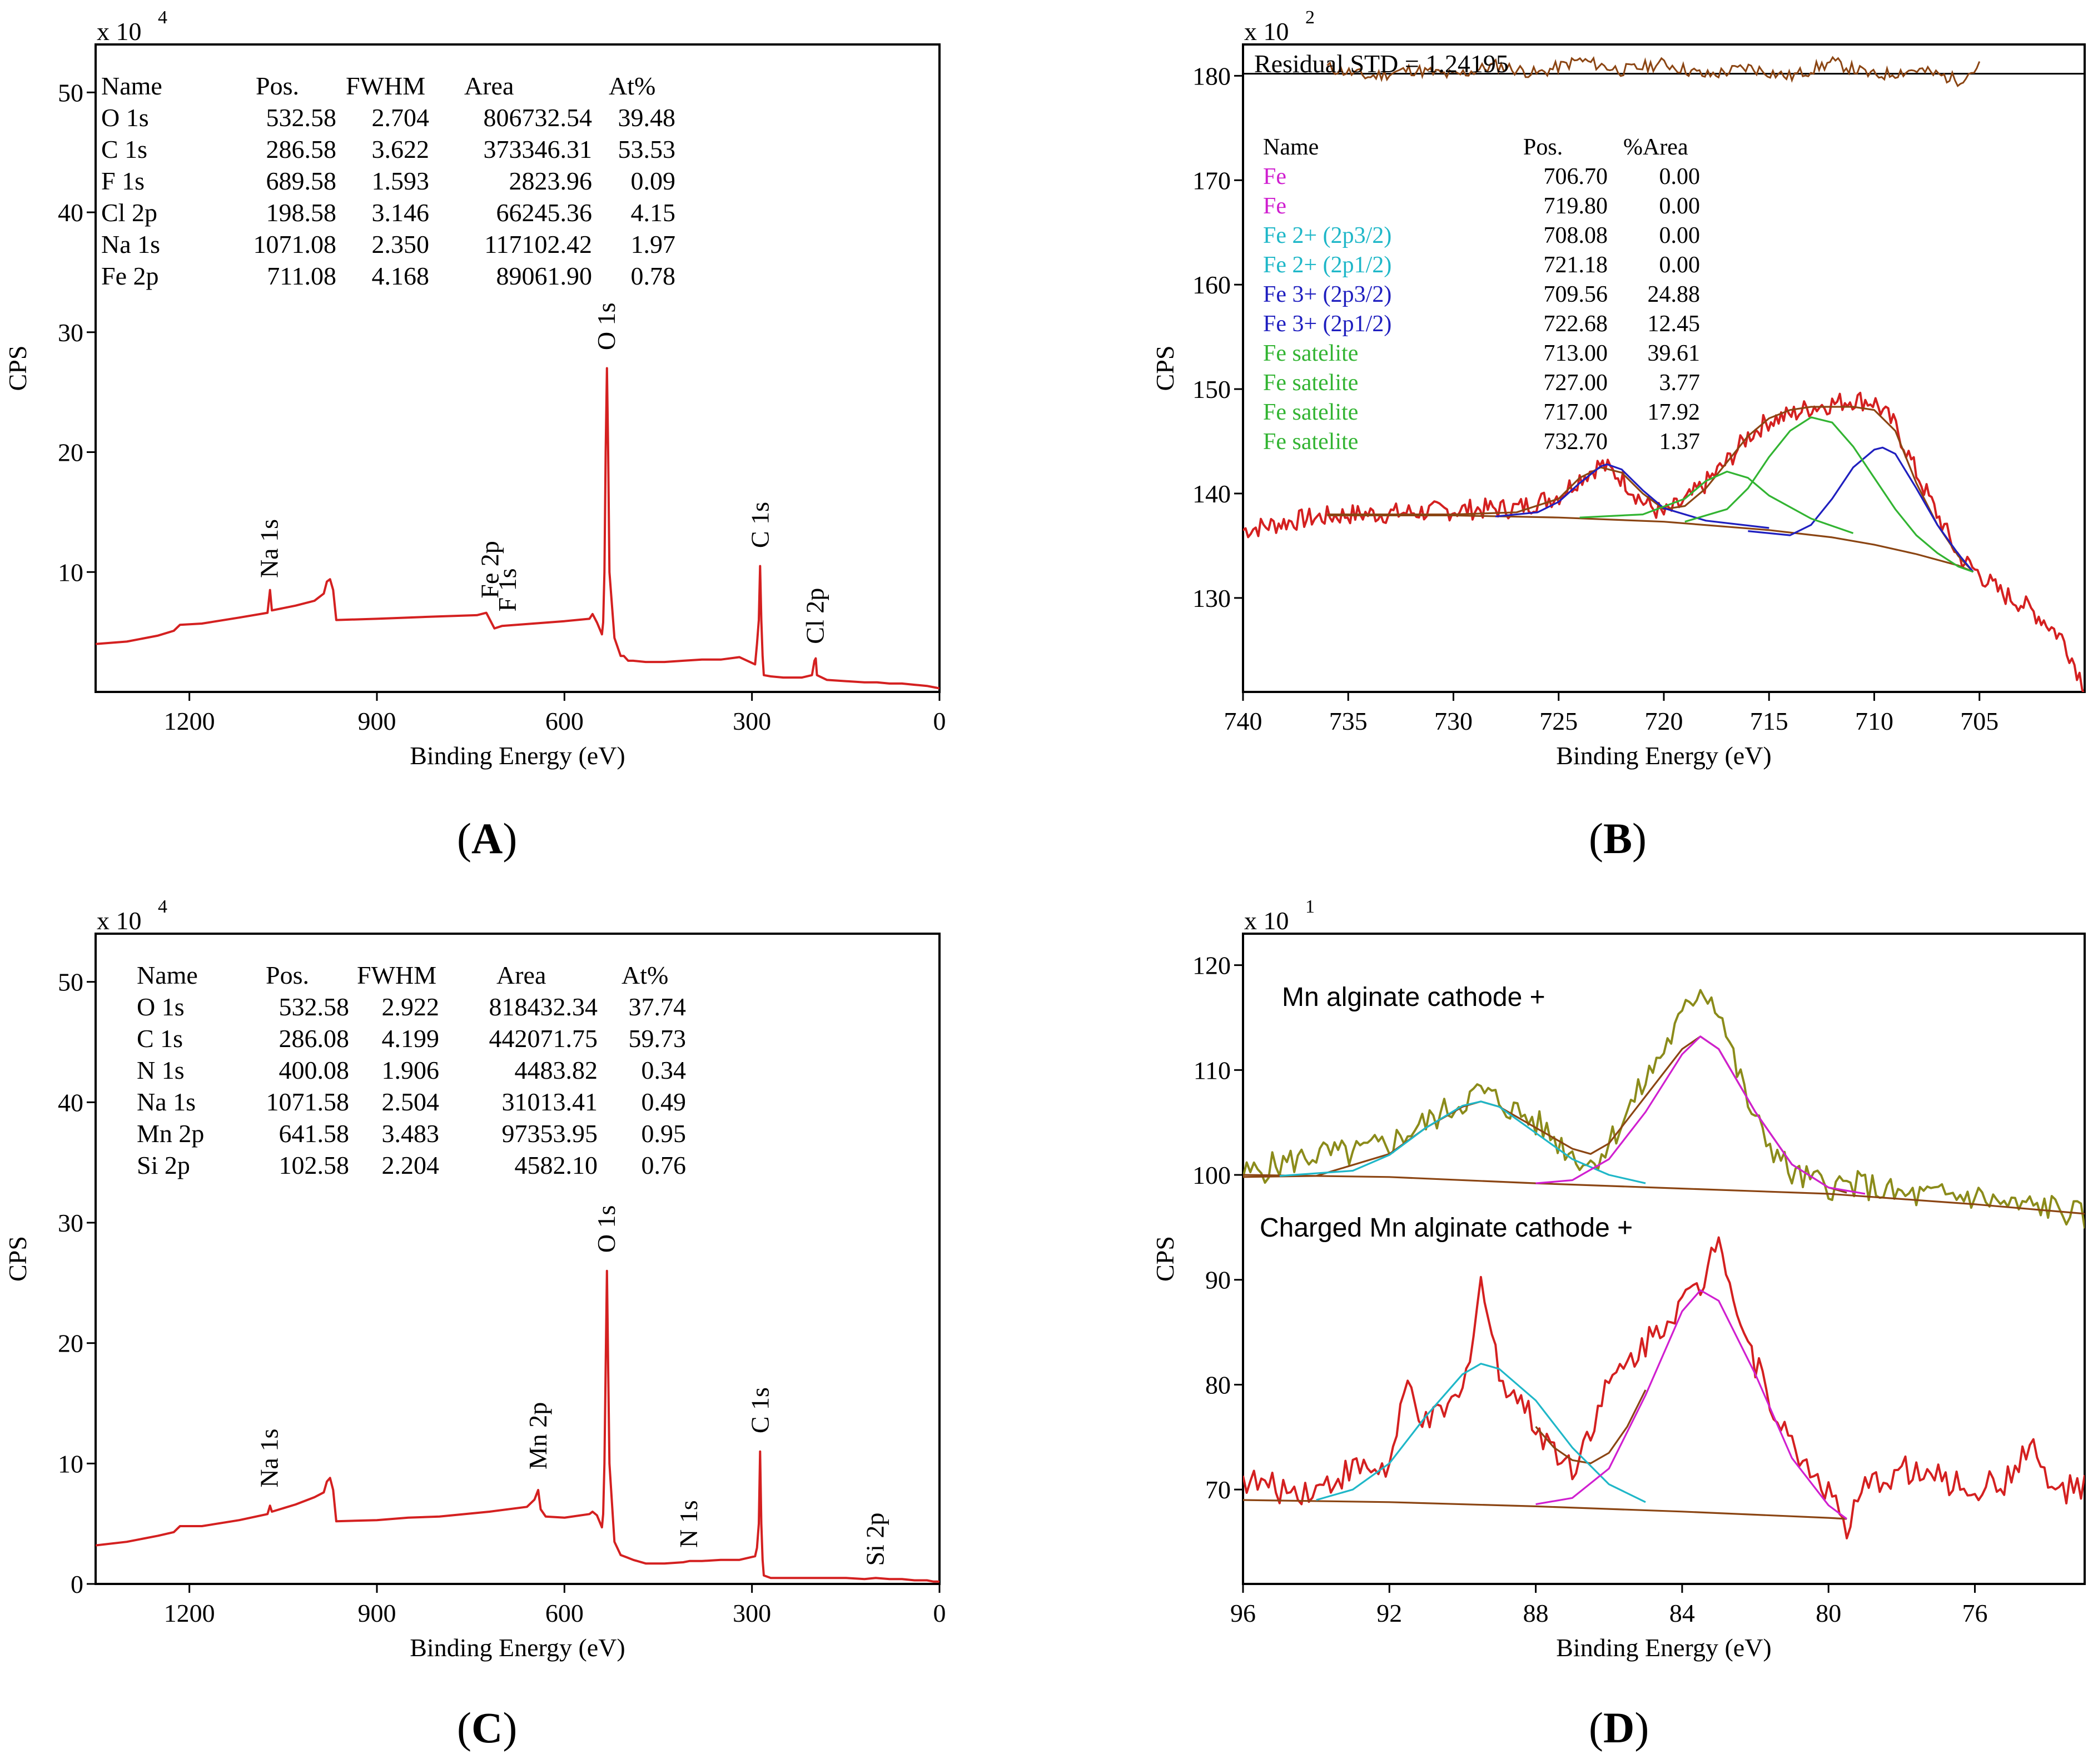 The width and height of the screenshot is (2098, 1764). What do you see at coordinates (1327, 324) in the screenshot?
I see `table-cell-name: Fe 3+ (2p1/2)` at bounding box center [1327, 324].